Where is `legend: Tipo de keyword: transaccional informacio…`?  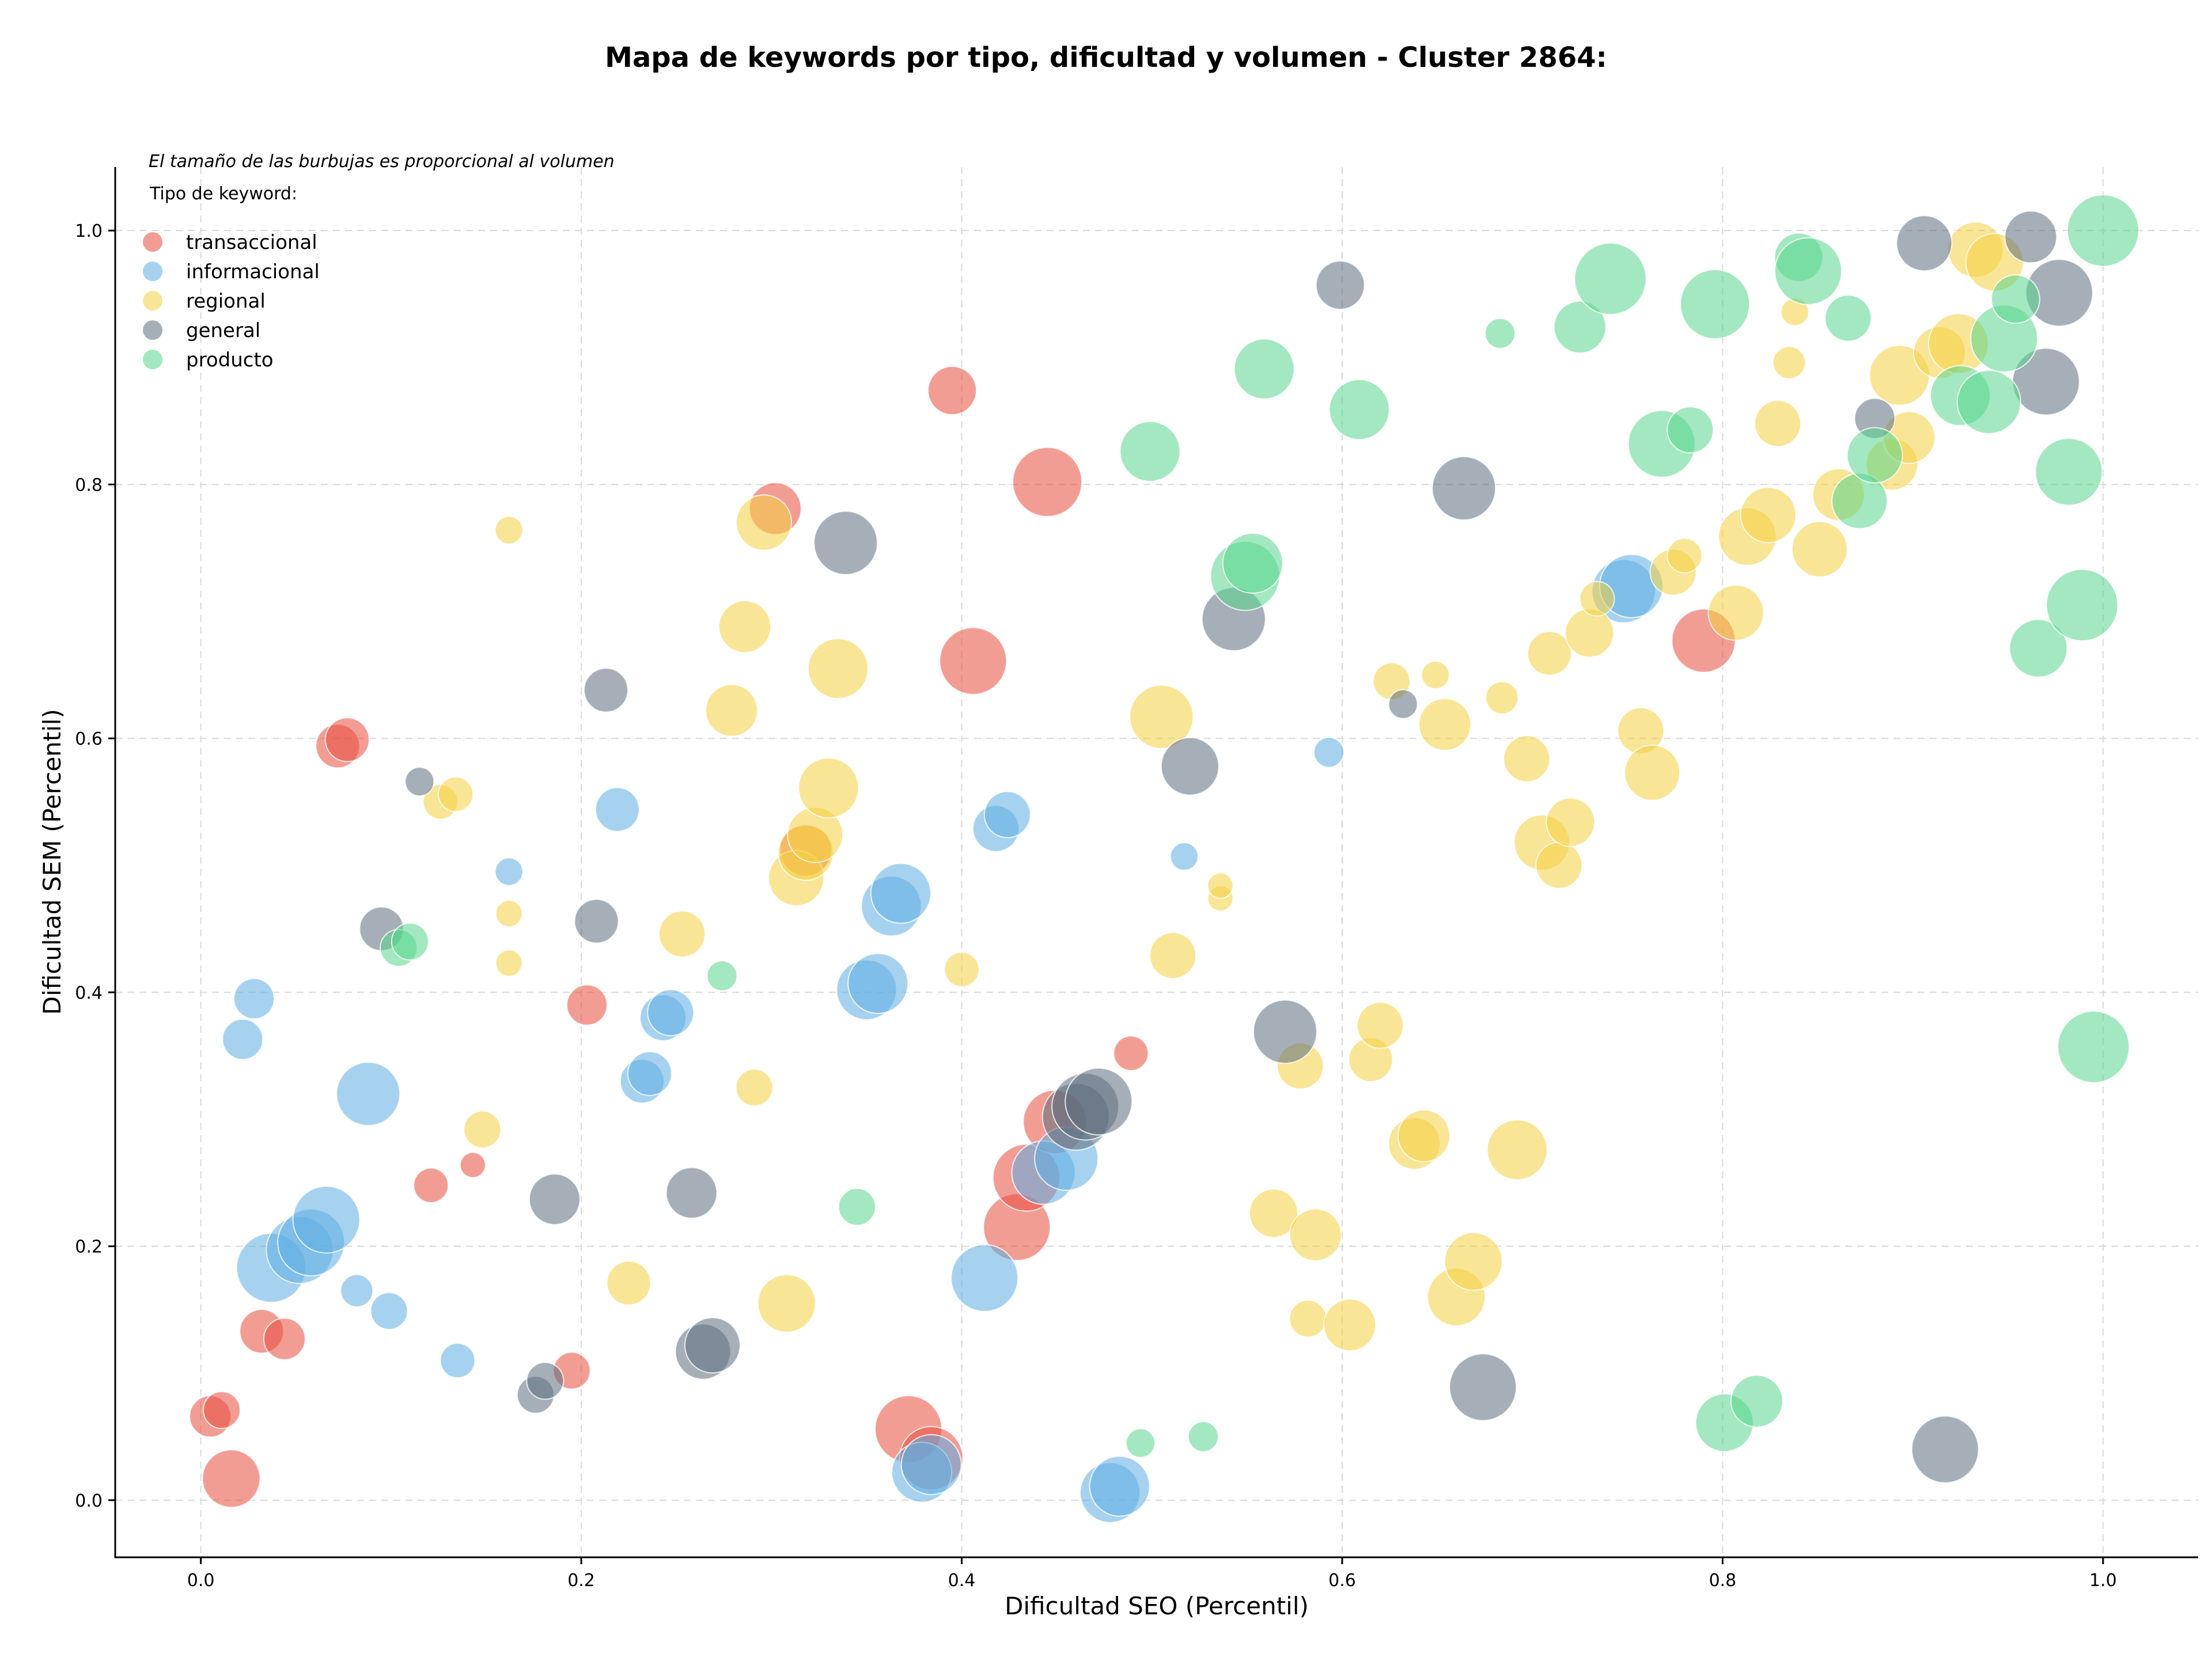 legend: Tipo de keyword: transaccional informacio… is located at coordinates (231, 278).